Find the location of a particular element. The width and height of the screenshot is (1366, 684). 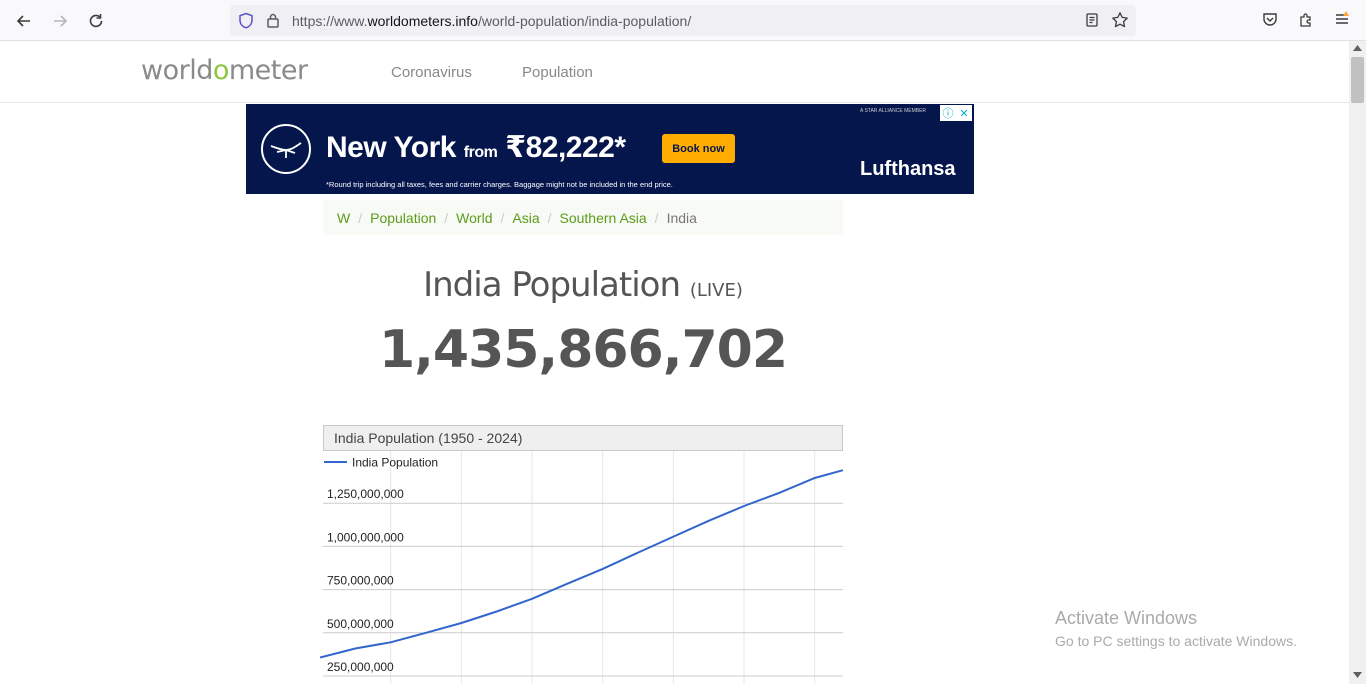

forward-button is located at coordinates (60, 21).